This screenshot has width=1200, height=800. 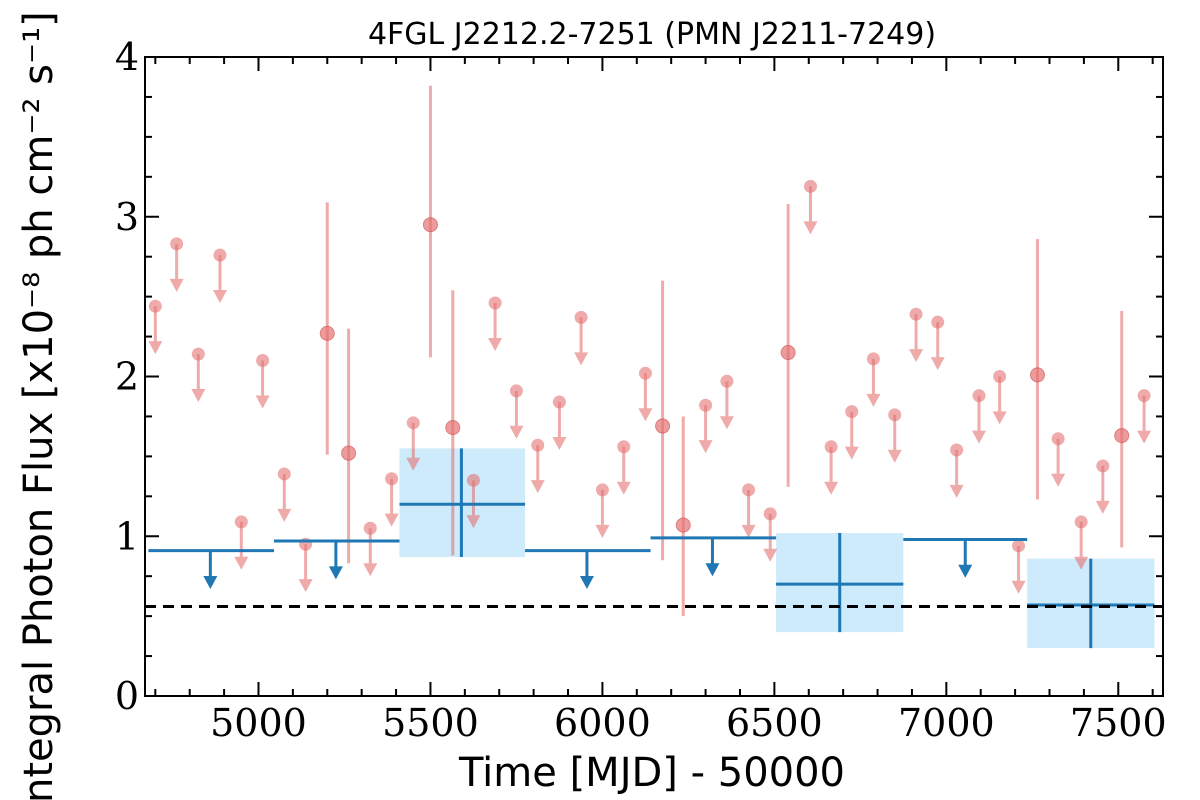 I want to click on y-tick-label: 3, so click(x=127, y=217).